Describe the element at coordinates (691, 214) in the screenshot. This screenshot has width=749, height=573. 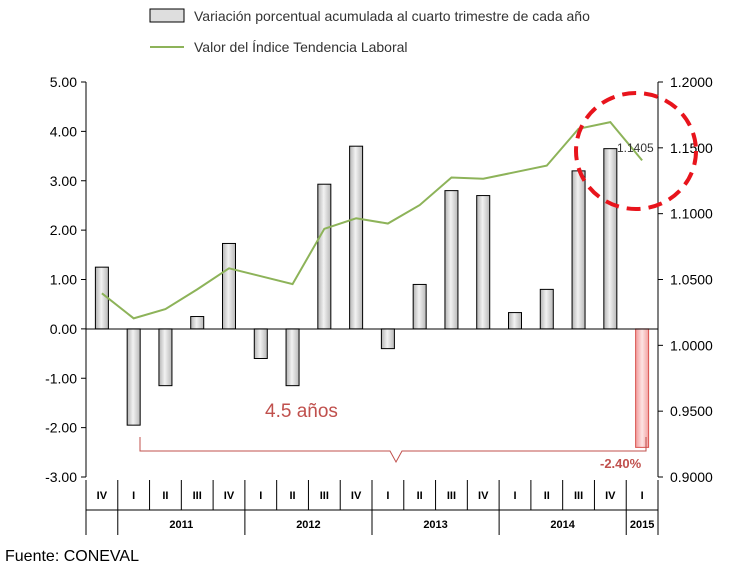
I see `right-tick-label: 1.1000` at that location.